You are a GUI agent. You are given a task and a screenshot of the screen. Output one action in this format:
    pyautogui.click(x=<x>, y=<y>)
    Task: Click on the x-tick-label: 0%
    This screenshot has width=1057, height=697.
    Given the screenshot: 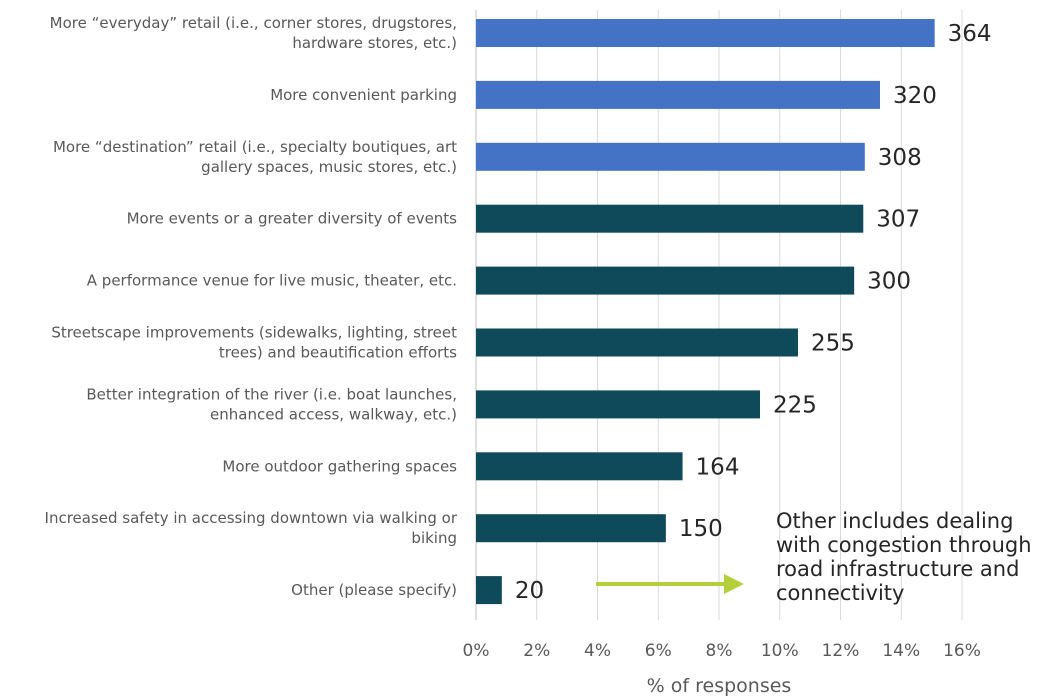 What is the action you would take?
    pyautogui.click(x=476, y=651)
    